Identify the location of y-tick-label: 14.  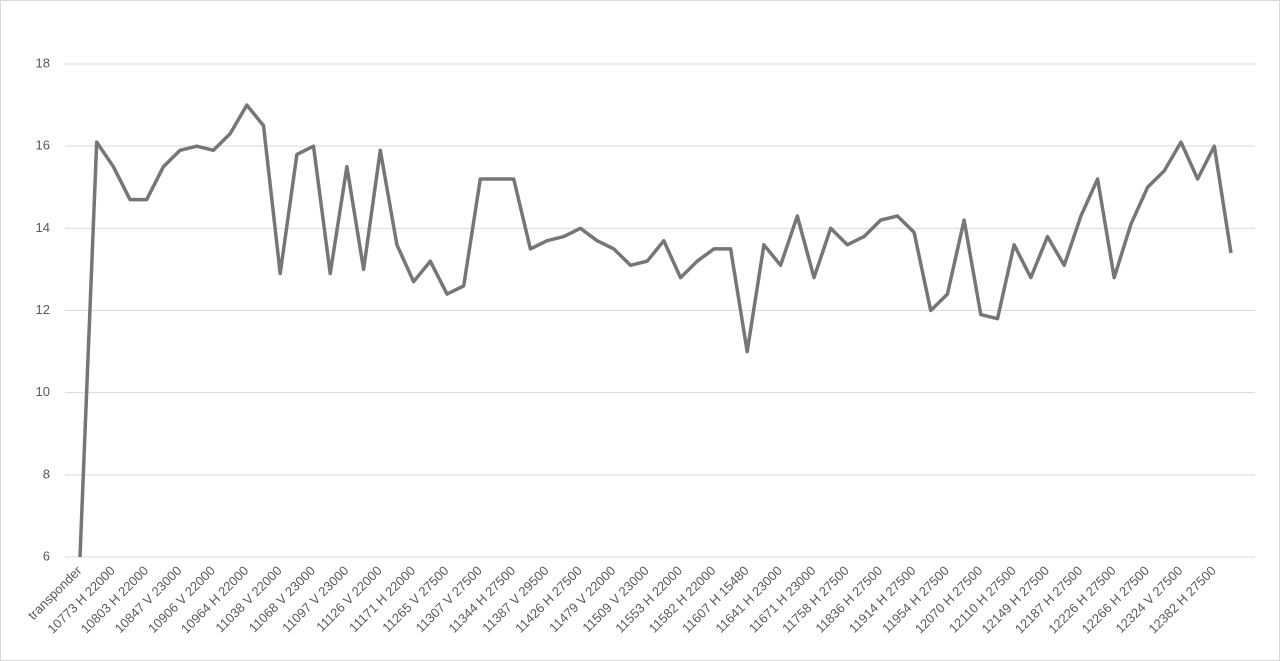
(43, 227).